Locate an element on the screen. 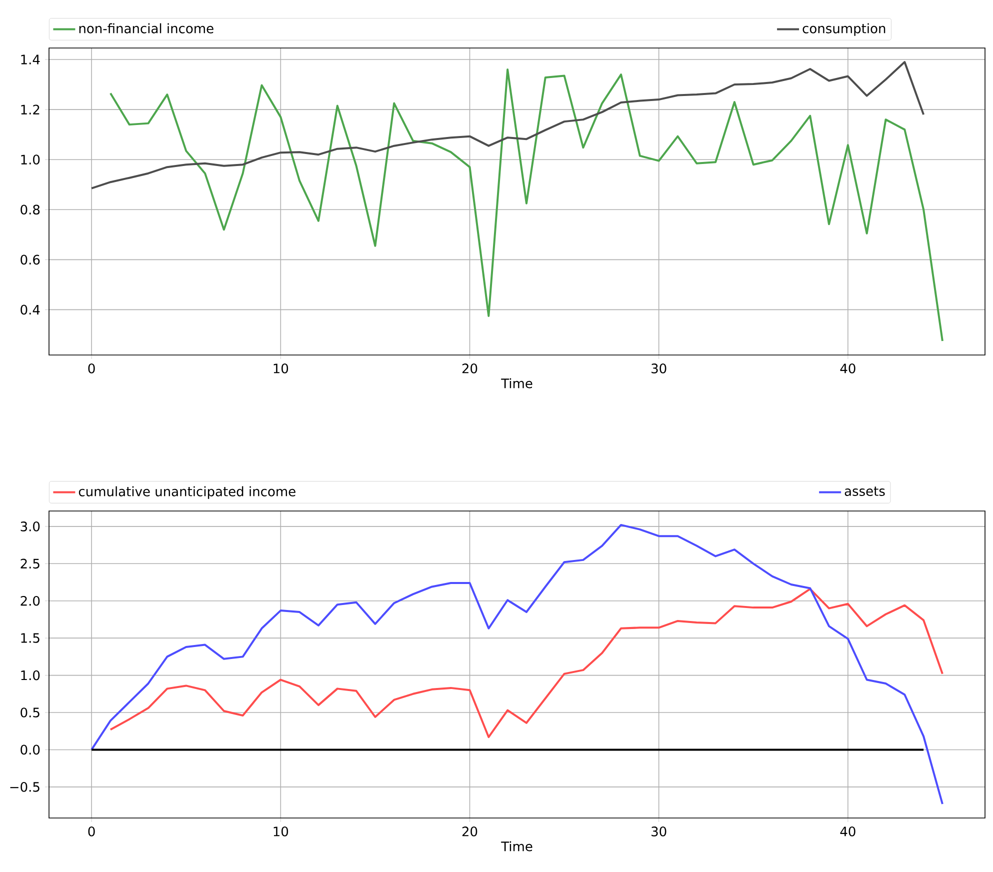 This screenshot has width=993, height=872. y-tick-label: 1.2 is located at coordinates (30, 109).